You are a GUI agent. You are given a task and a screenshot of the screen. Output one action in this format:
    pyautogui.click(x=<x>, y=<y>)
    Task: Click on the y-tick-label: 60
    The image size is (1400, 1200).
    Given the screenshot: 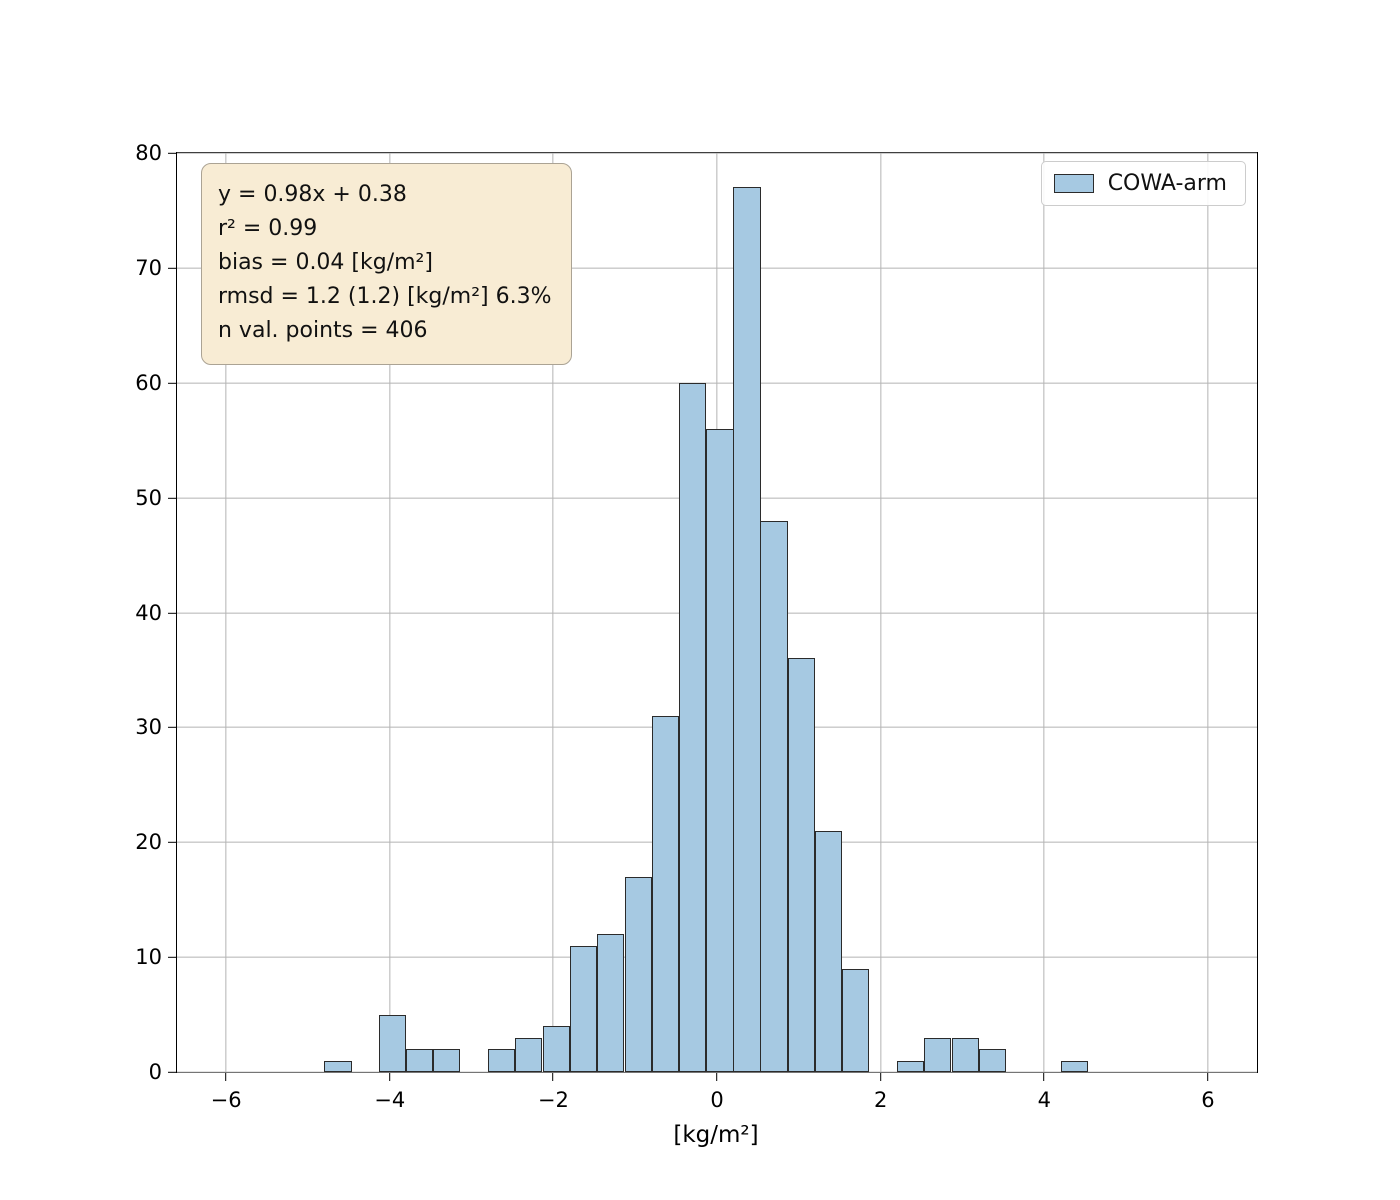 What is the action you would take?
    pyautogui.click(x=148, y=382)
    